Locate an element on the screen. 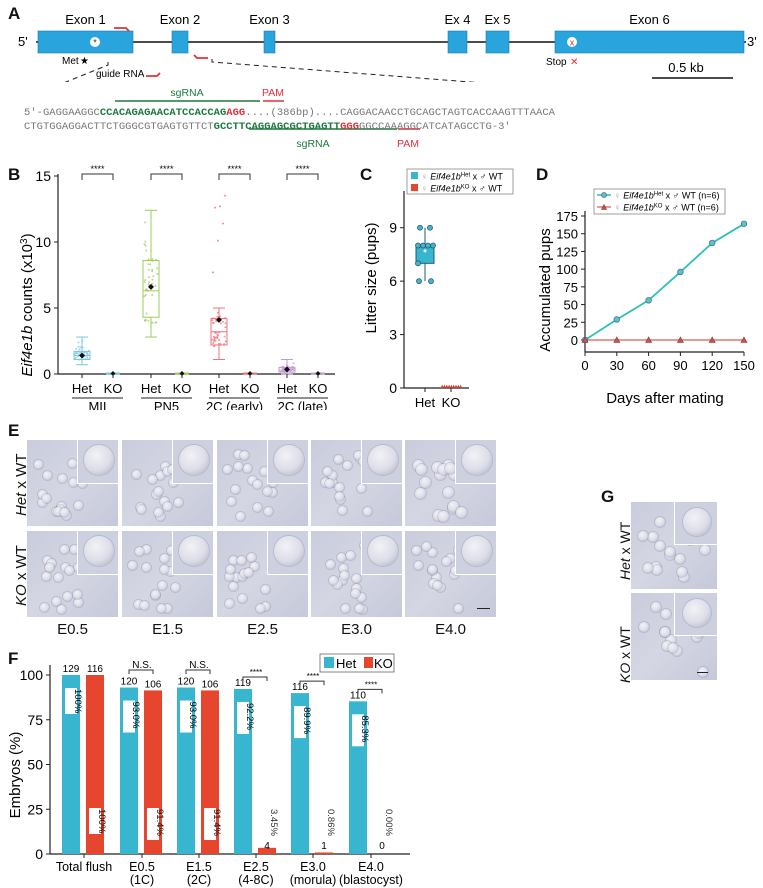  svg-text: 2C (early) is located at coordinates (234, 404).